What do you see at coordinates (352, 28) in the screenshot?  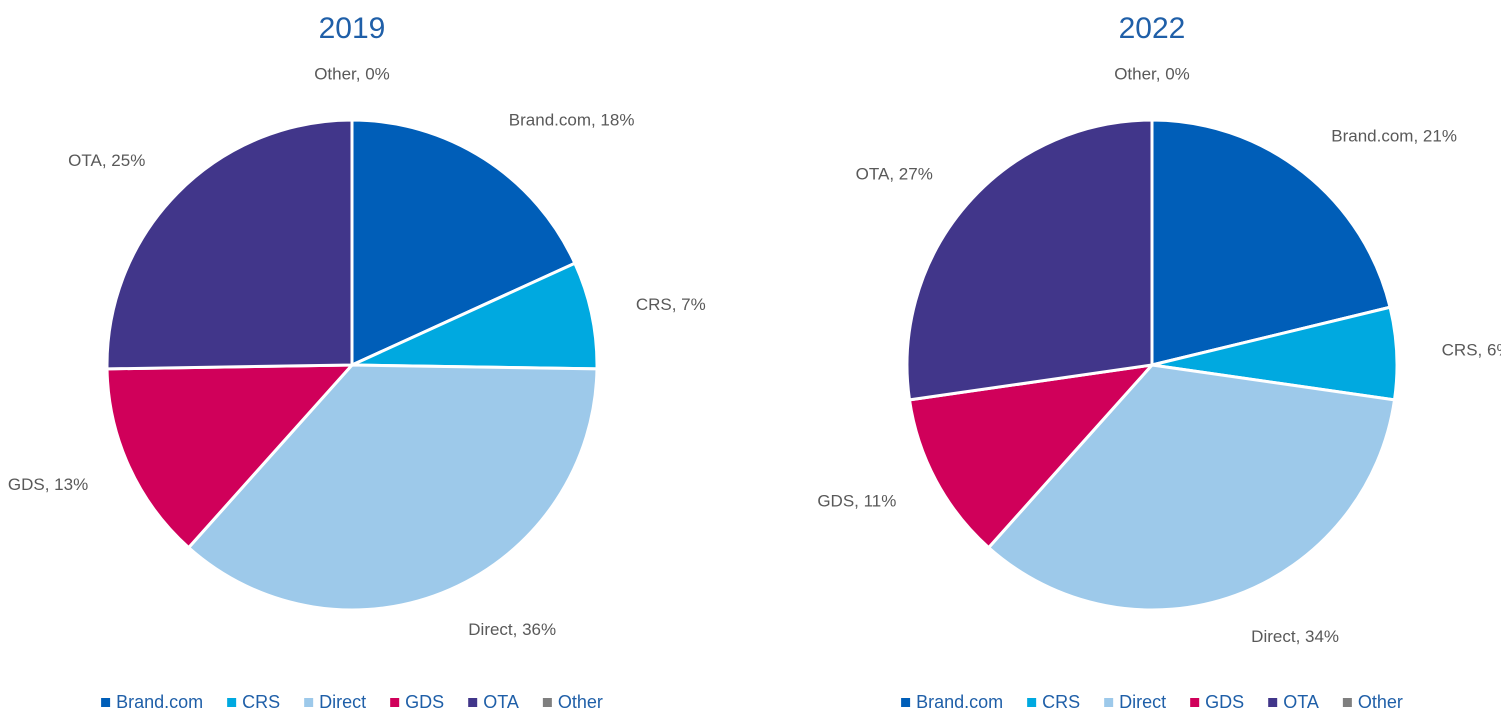 I see `chart-title: 2019` at bounding box center [352, 28].